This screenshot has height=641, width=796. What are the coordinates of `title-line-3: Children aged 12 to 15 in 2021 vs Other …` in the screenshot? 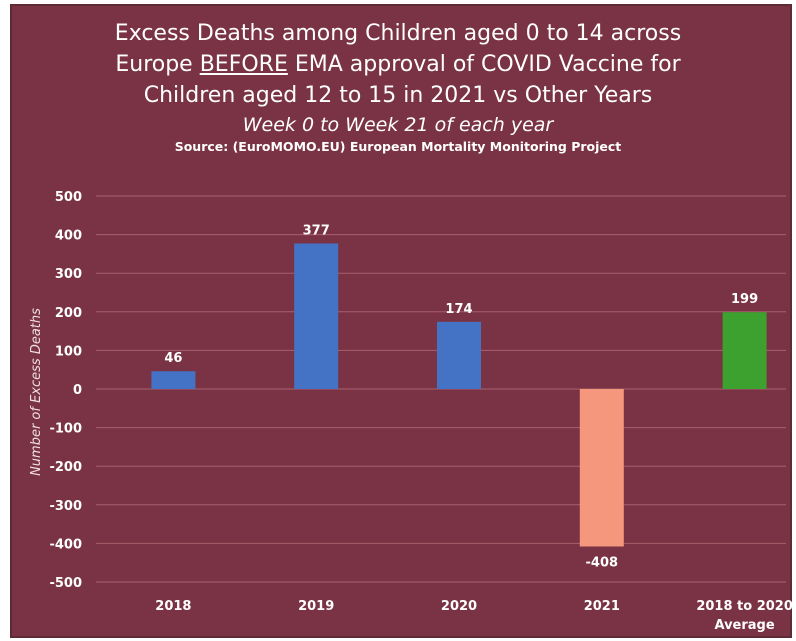 It's located at (398, 95).